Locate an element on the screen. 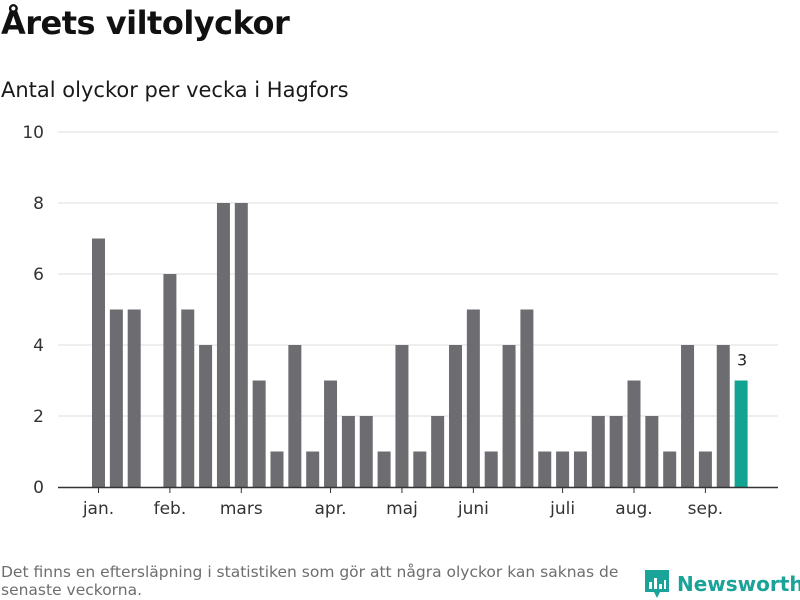 Image resolution: width=800 pixels, height=600 pixels. x-tick-label: apr. is located at coordinates (331, 509).